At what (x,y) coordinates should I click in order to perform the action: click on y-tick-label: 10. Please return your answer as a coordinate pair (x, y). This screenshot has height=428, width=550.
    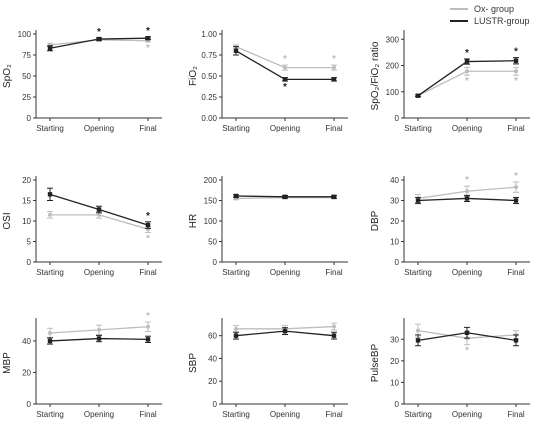
    Looking at the image, I should click on (26, 221).